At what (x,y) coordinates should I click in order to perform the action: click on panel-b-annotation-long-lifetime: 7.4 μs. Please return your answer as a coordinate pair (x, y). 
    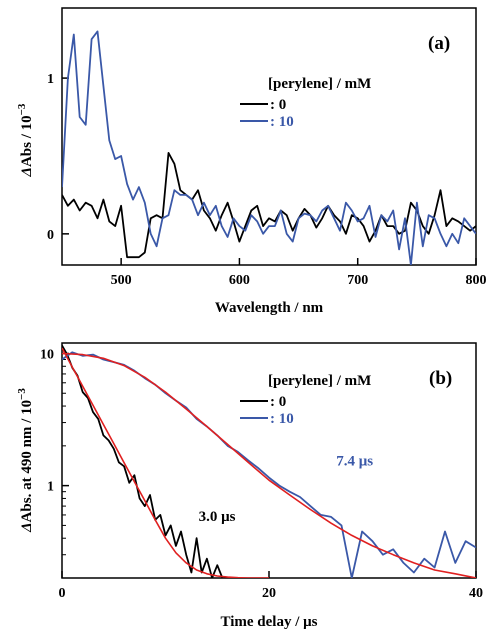
    Looking at the image, I should click on (354, 462).